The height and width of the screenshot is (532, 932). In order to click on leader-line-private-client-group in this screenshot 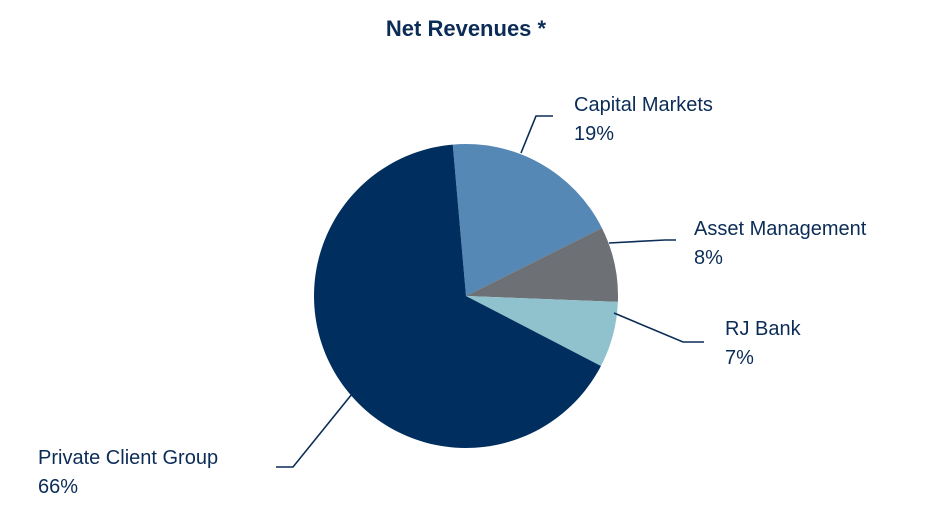, I will do `click(314, 430)`.